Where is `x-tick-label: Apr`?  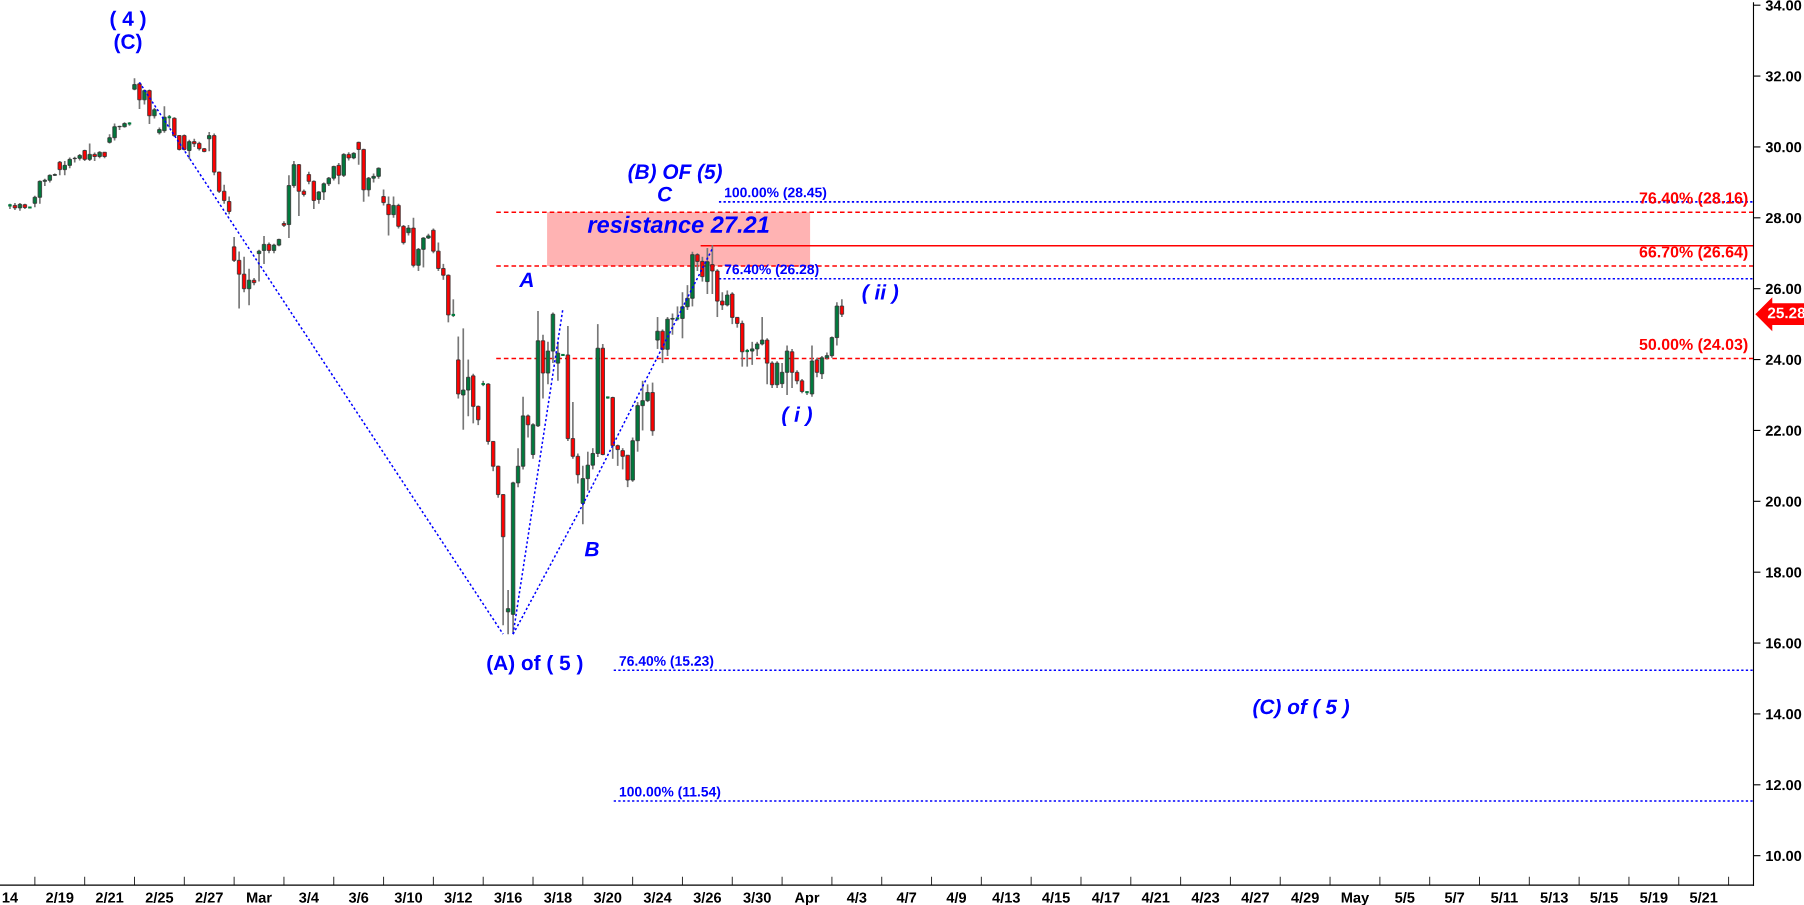
x-tick-label: Apr is located at coordinates (807, 898).